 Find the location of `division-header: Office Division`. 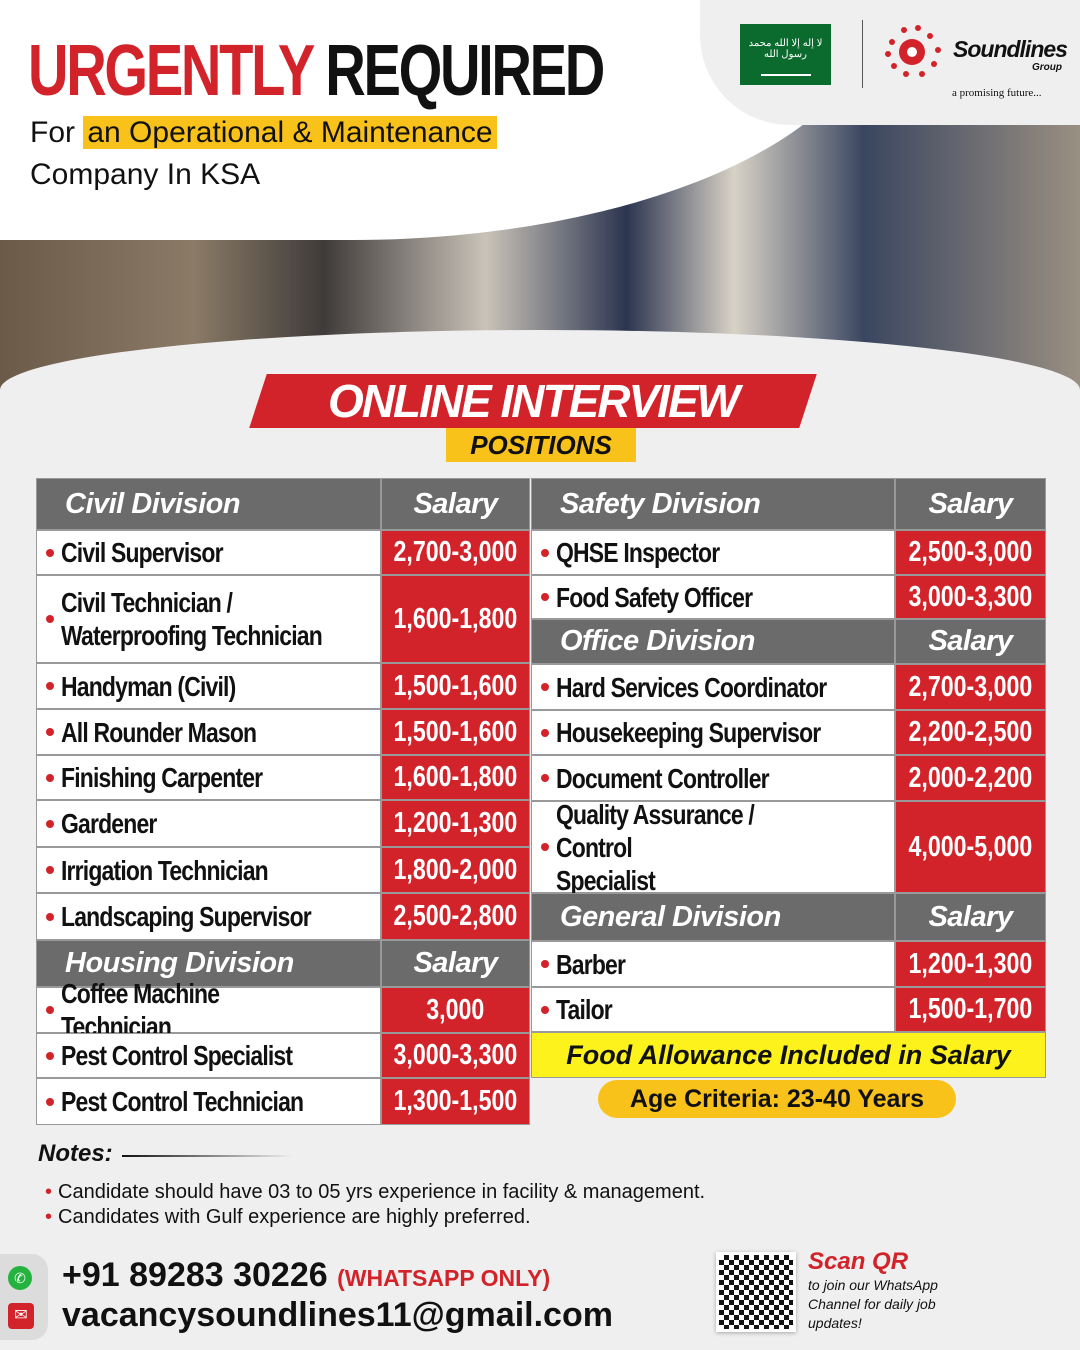

division-header: Office Division is located at coordinates (713, 641).